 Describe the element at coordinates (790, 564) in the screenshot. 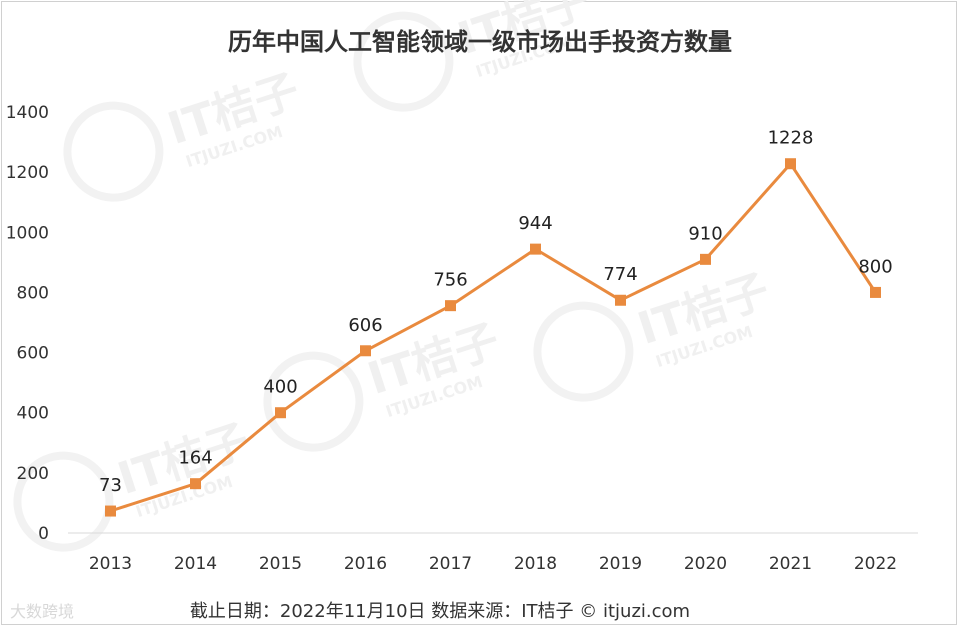

I see `x-tick-label: 2021` at that location.